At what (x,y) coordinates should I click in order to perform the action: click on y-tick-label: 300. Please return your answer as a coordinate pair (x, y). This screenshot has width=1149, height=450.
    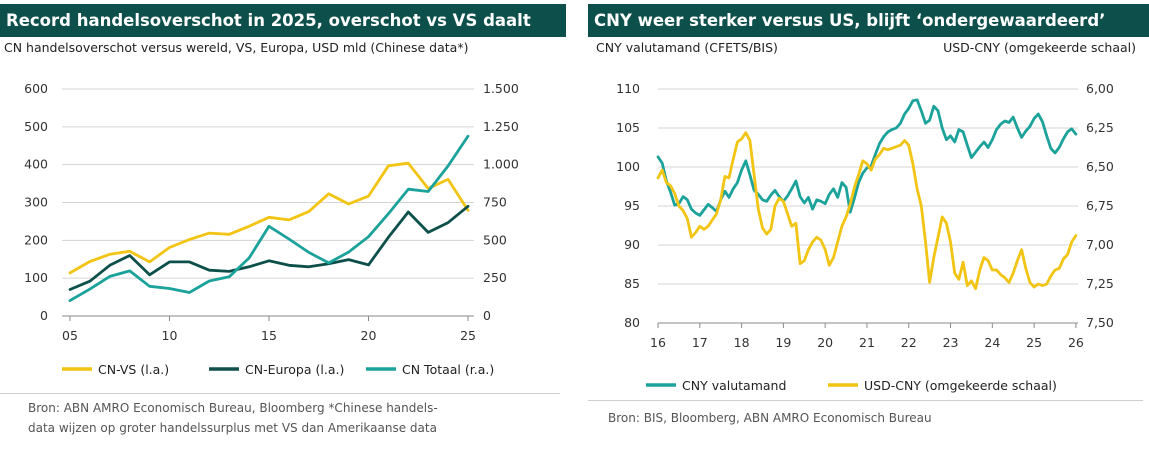
    Looking at the image, I should click on (36, 202).